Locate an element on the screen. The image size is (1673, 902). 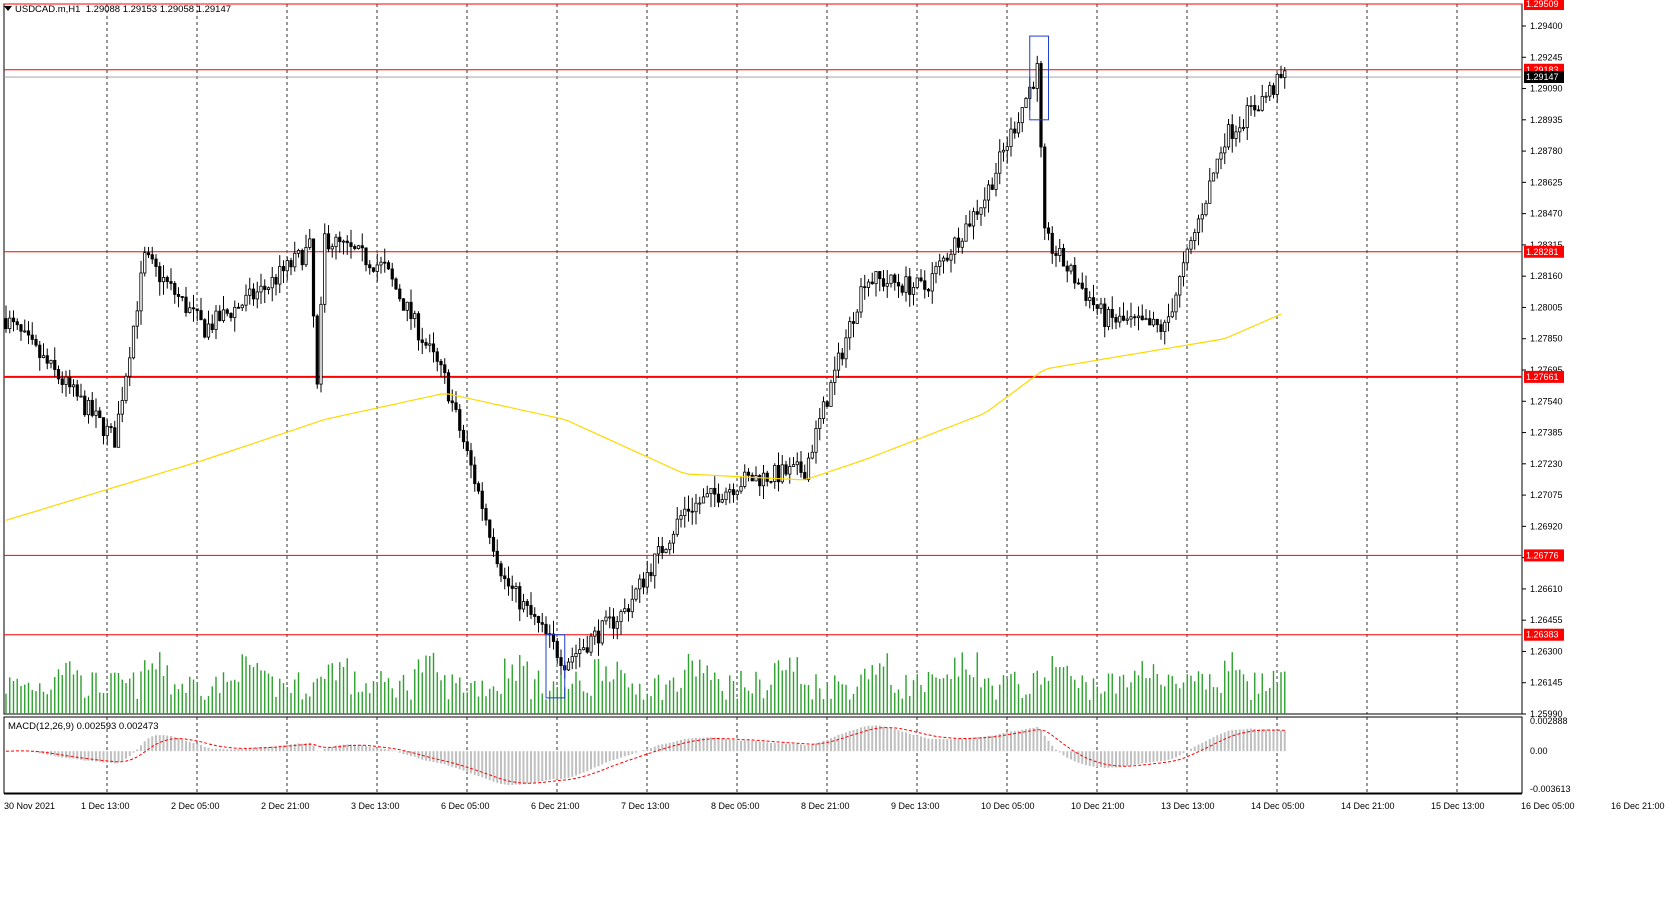
price-tick-label: 1.29400 is located at coordinates (1546, 26).